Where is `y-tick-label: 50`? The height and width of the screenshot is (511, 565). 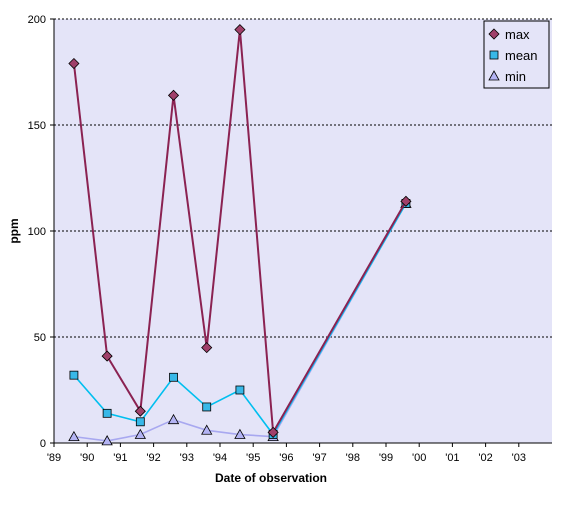 y-tick-label: 50 is located at coordinates (40, 338).